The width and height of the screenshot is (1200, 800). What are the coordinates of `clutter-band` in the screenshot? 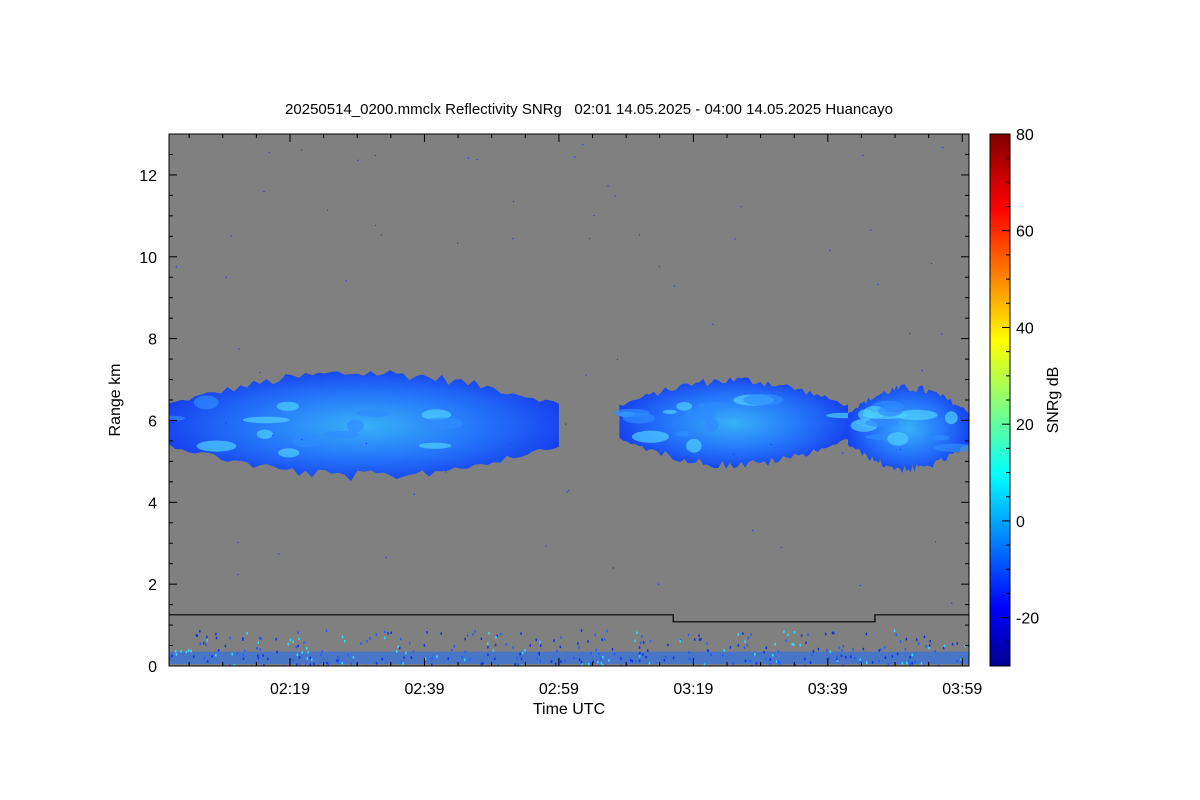 It's located at (569, 657).